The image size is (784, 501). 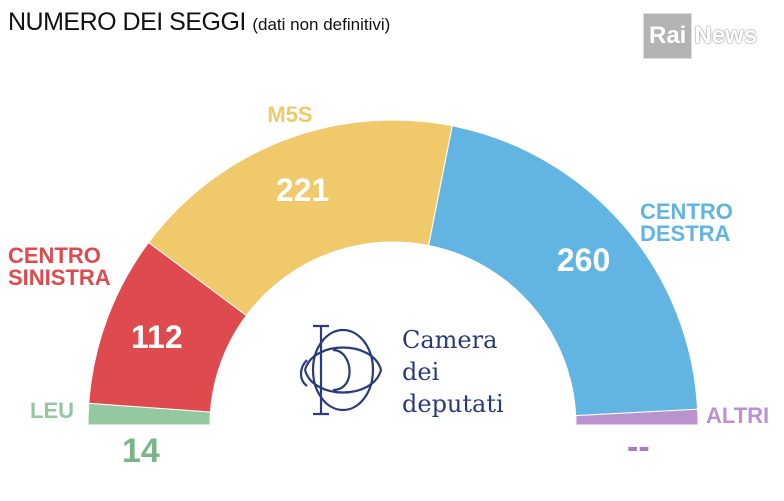 What do you see at coordinates (737, 415) in the screenshot?
I see `label-altri: ALTRI` at bounding box center [737, 415].